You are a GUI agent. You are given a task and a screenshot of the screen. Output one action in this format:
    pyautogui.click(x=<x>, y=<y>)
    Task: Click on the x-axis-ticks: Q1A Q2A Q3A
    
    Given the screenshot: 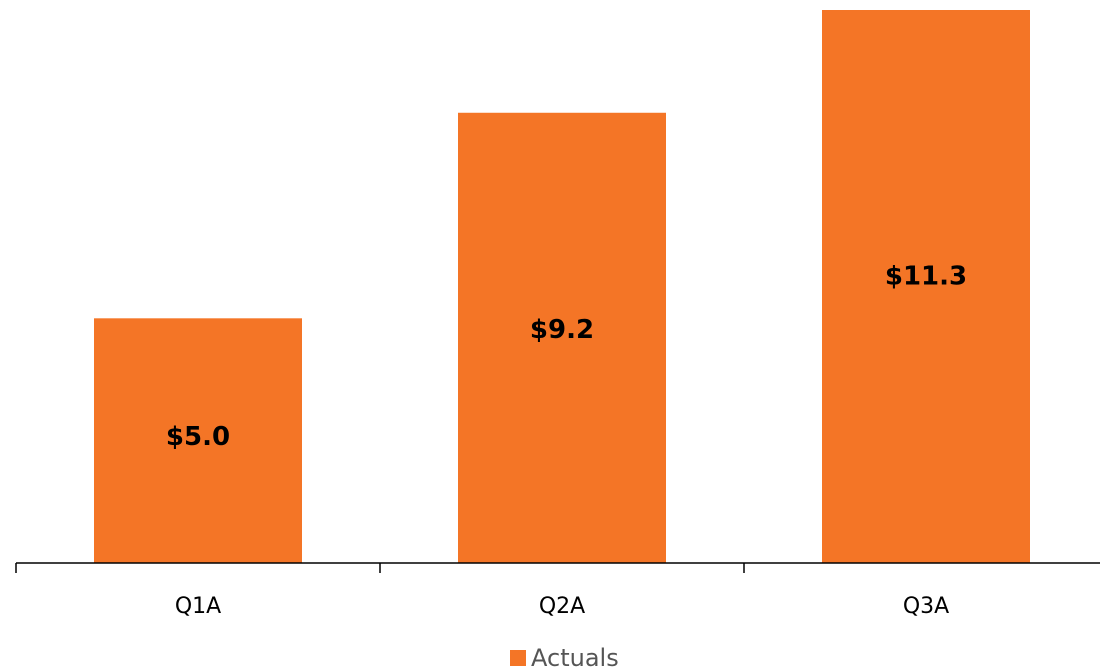 What is the action you would take?
    pyautogui.click(x=482, y=591)
    